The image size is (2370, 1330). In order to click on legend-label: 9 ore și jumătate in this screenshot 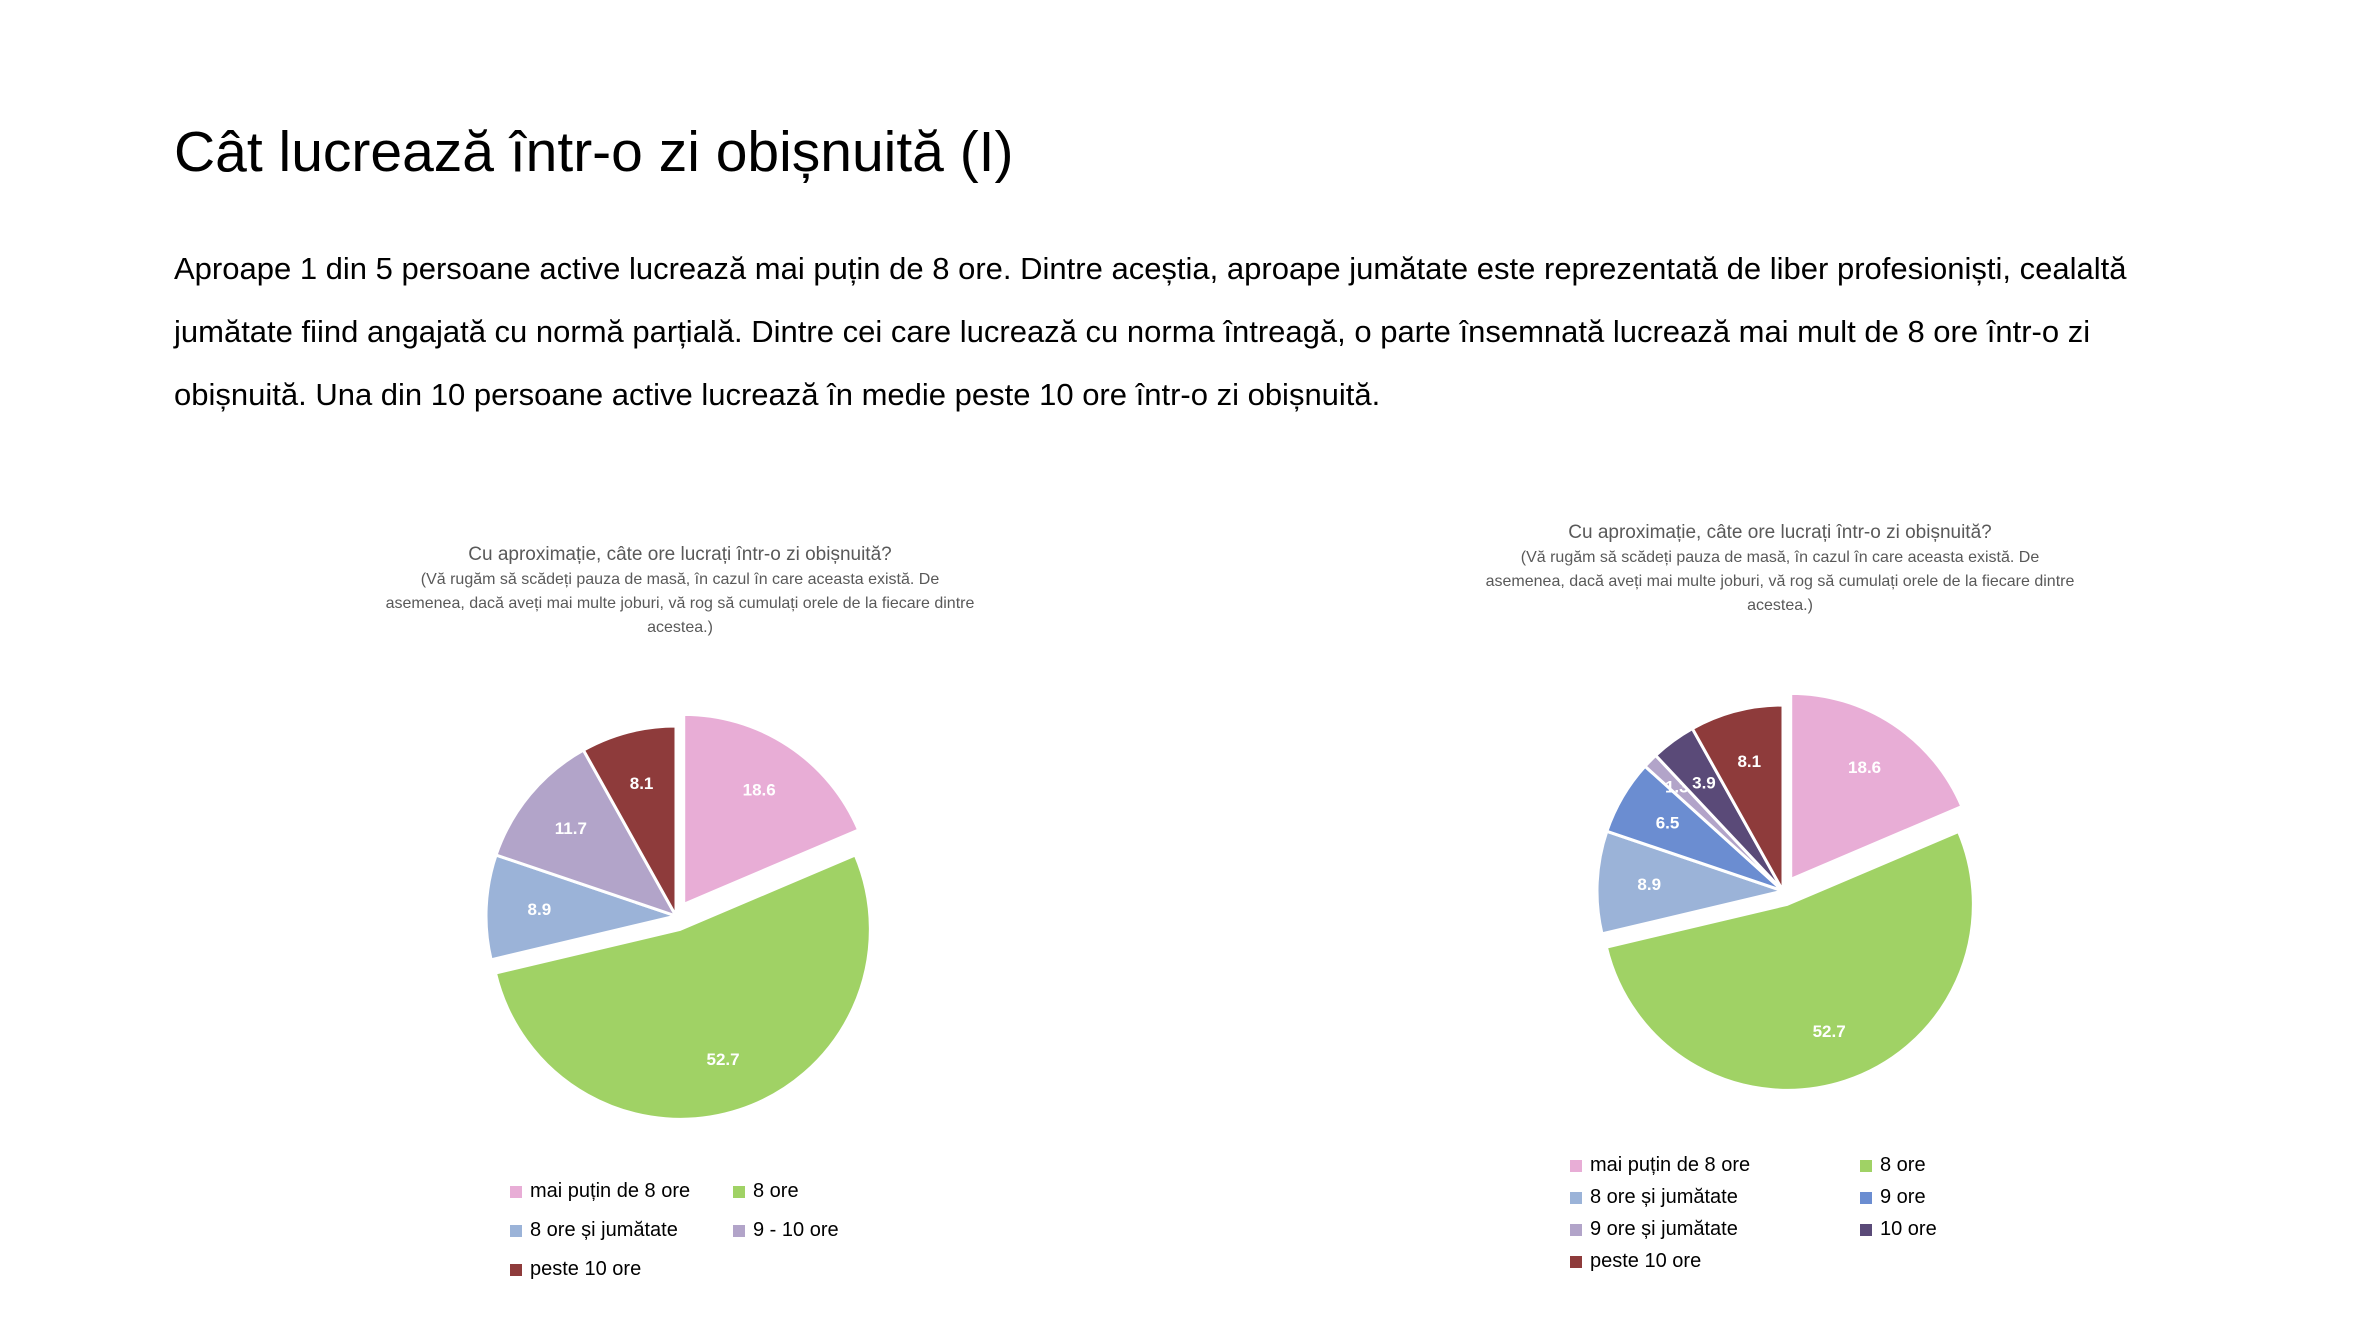, I will do `click(1664, 1229)`.